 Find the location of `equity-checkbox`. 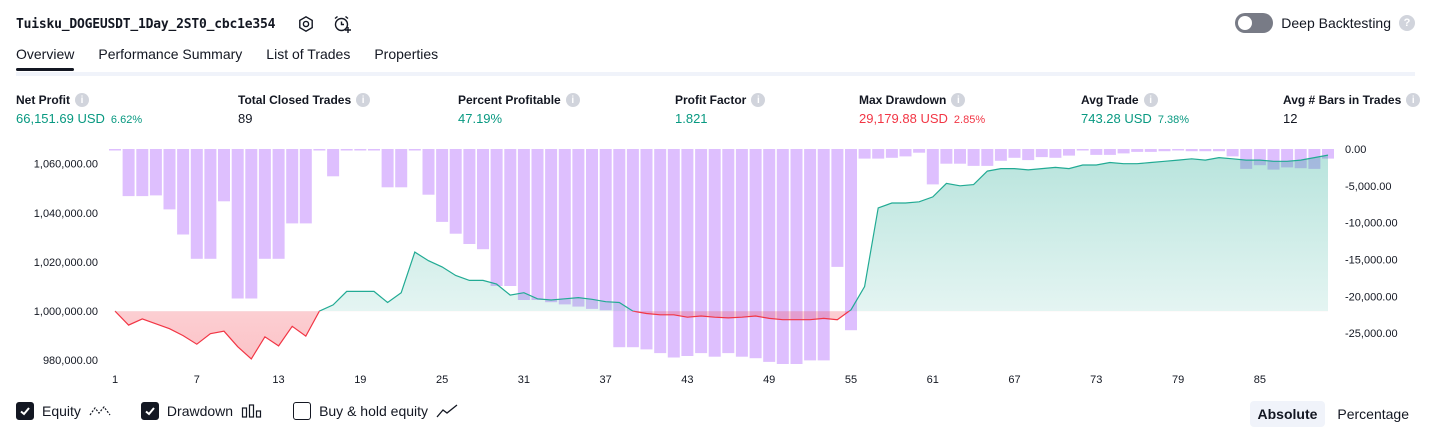

equity-checkbox is located at coordinates (25, 411).